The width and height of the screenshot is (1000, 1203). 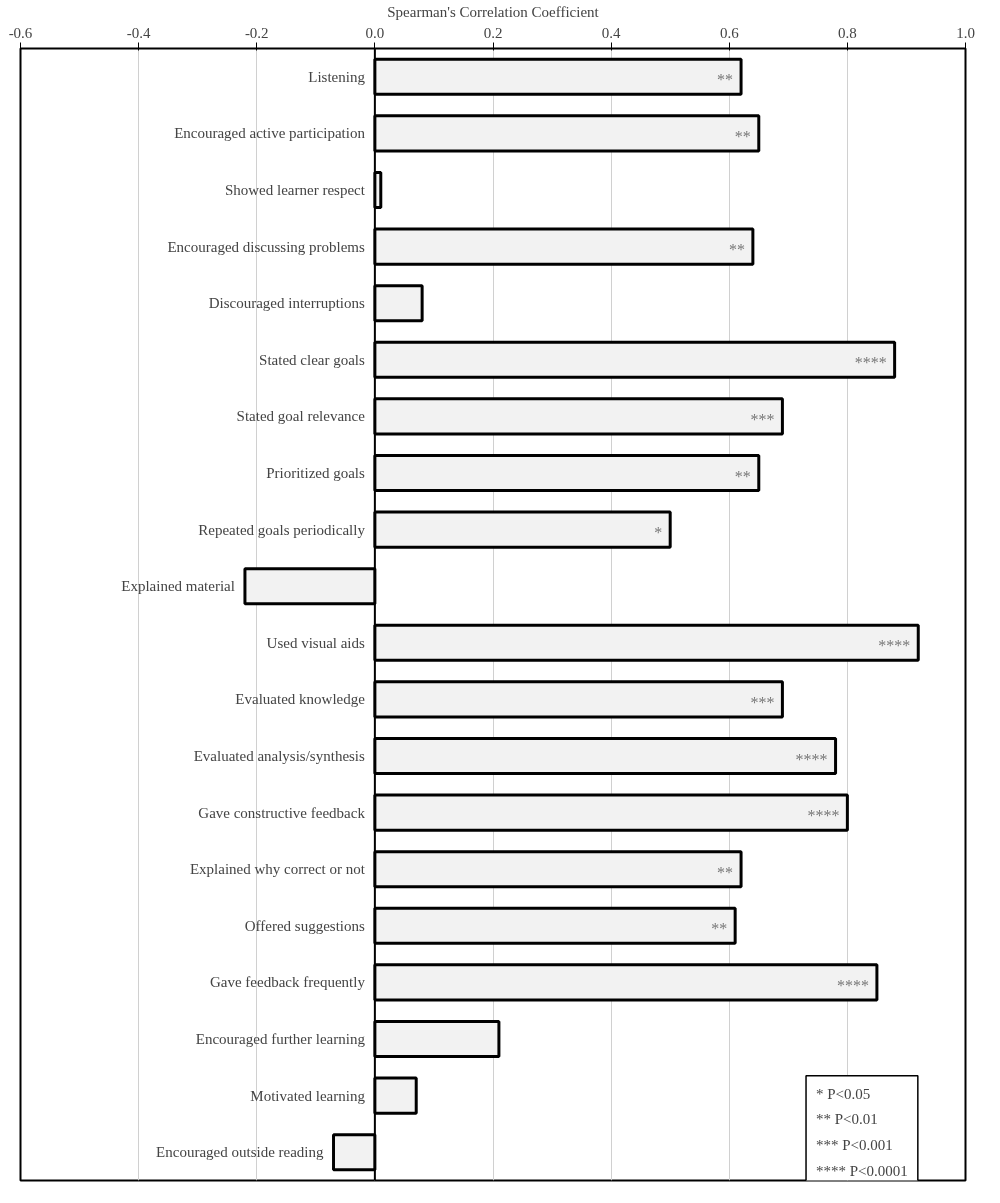 I want to click on y-tick-label: Gave constructive feedback, so click(x=282, y=812).